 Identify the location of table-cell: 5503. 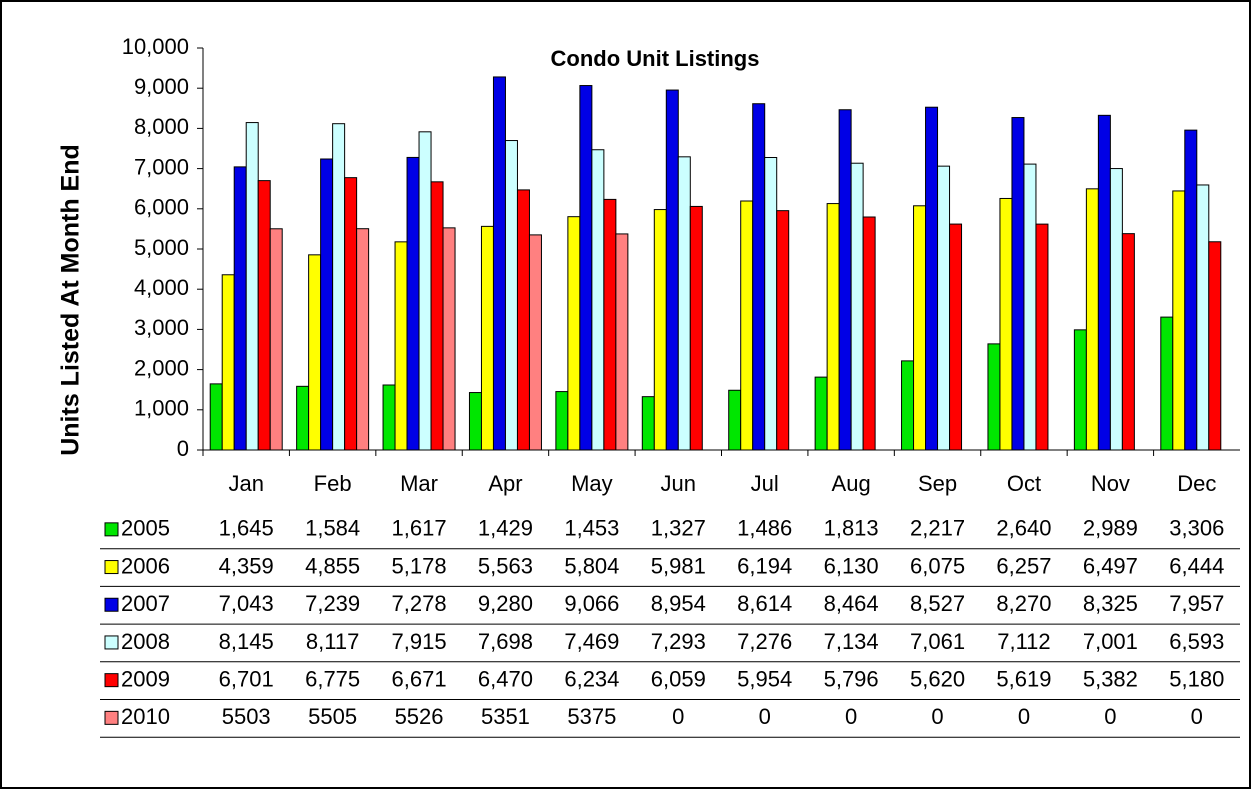
(246, 716).